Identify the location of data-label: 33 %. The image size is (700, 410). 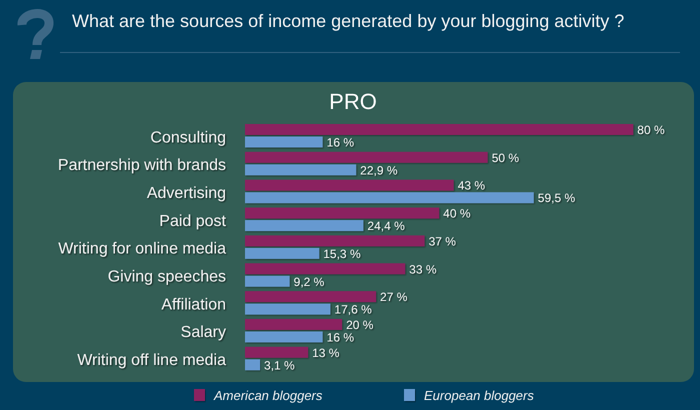
(423, 269).